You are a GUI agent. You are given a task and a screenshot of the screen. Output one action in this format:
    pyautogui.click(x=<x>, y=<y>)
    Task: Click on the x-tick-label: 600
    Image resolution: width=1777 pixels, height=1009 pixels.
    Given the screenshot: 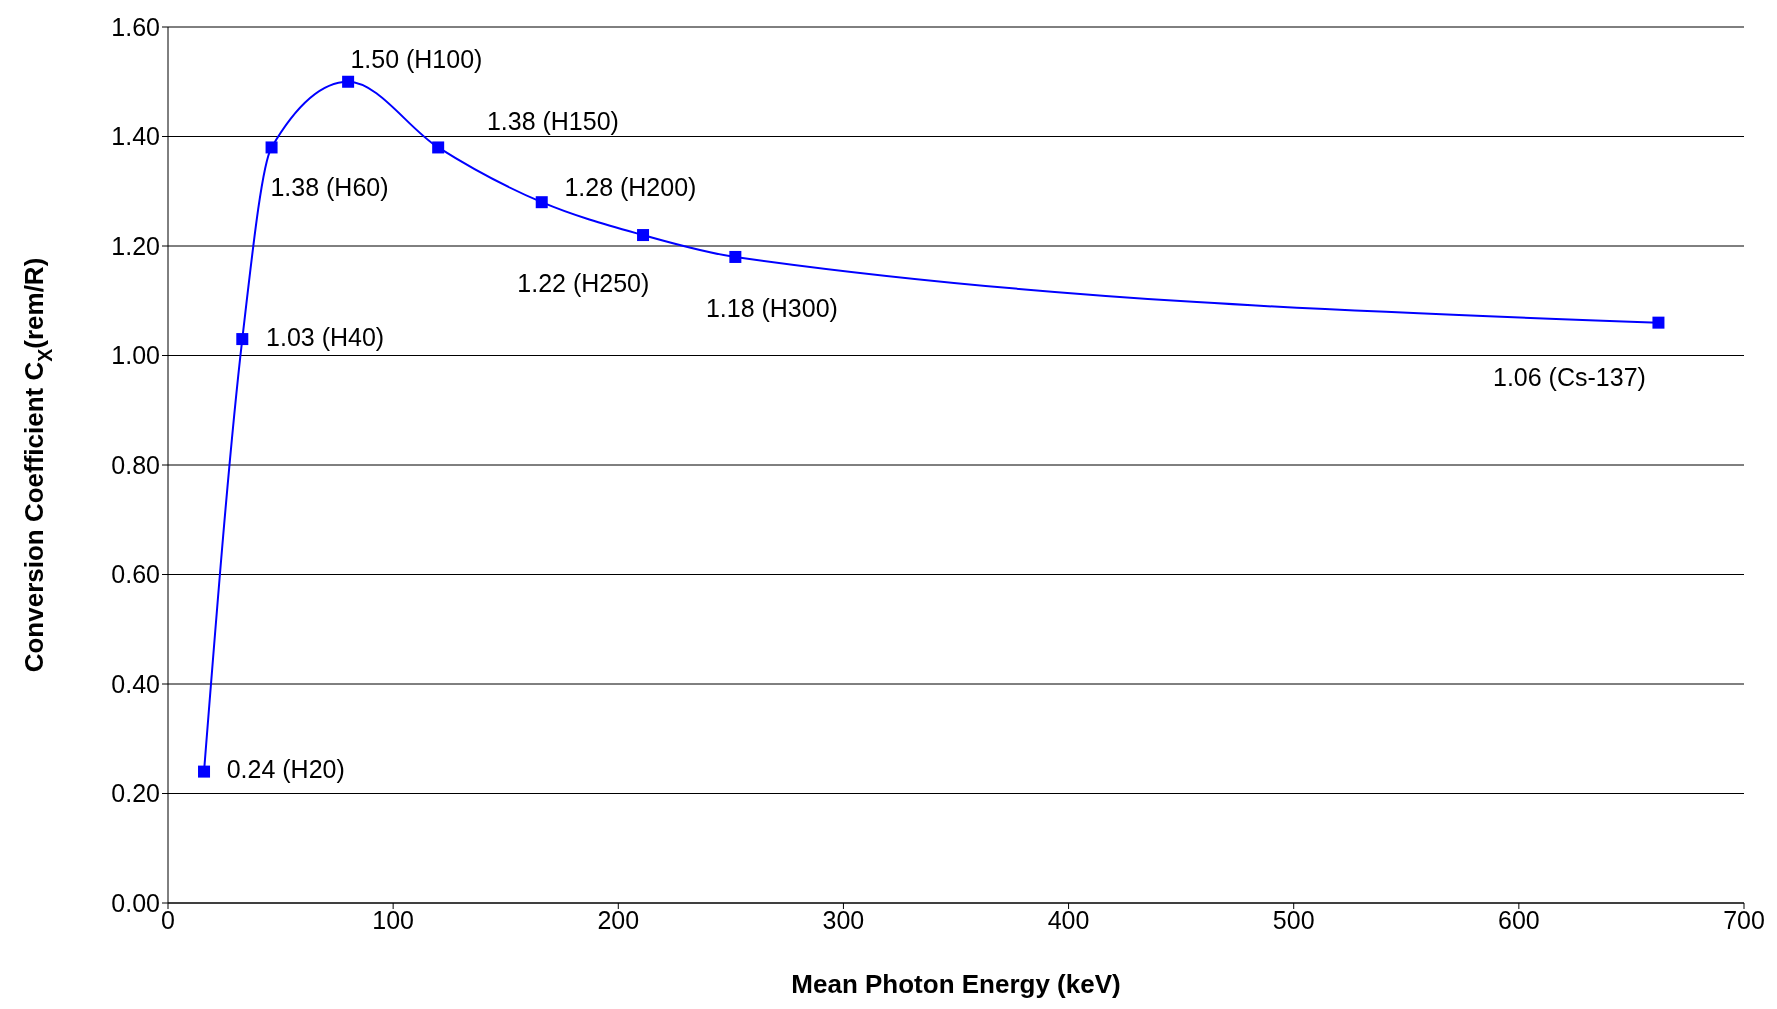 What is the action you would take?
    pyautogui.click(x=1519, y=919)
    